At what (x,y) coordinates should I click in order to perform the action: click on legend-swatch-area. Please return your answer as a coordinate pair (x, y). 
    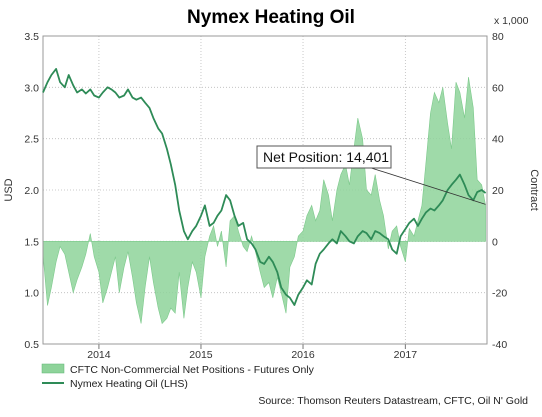
    Looking at the image, I should click on (53, 368).